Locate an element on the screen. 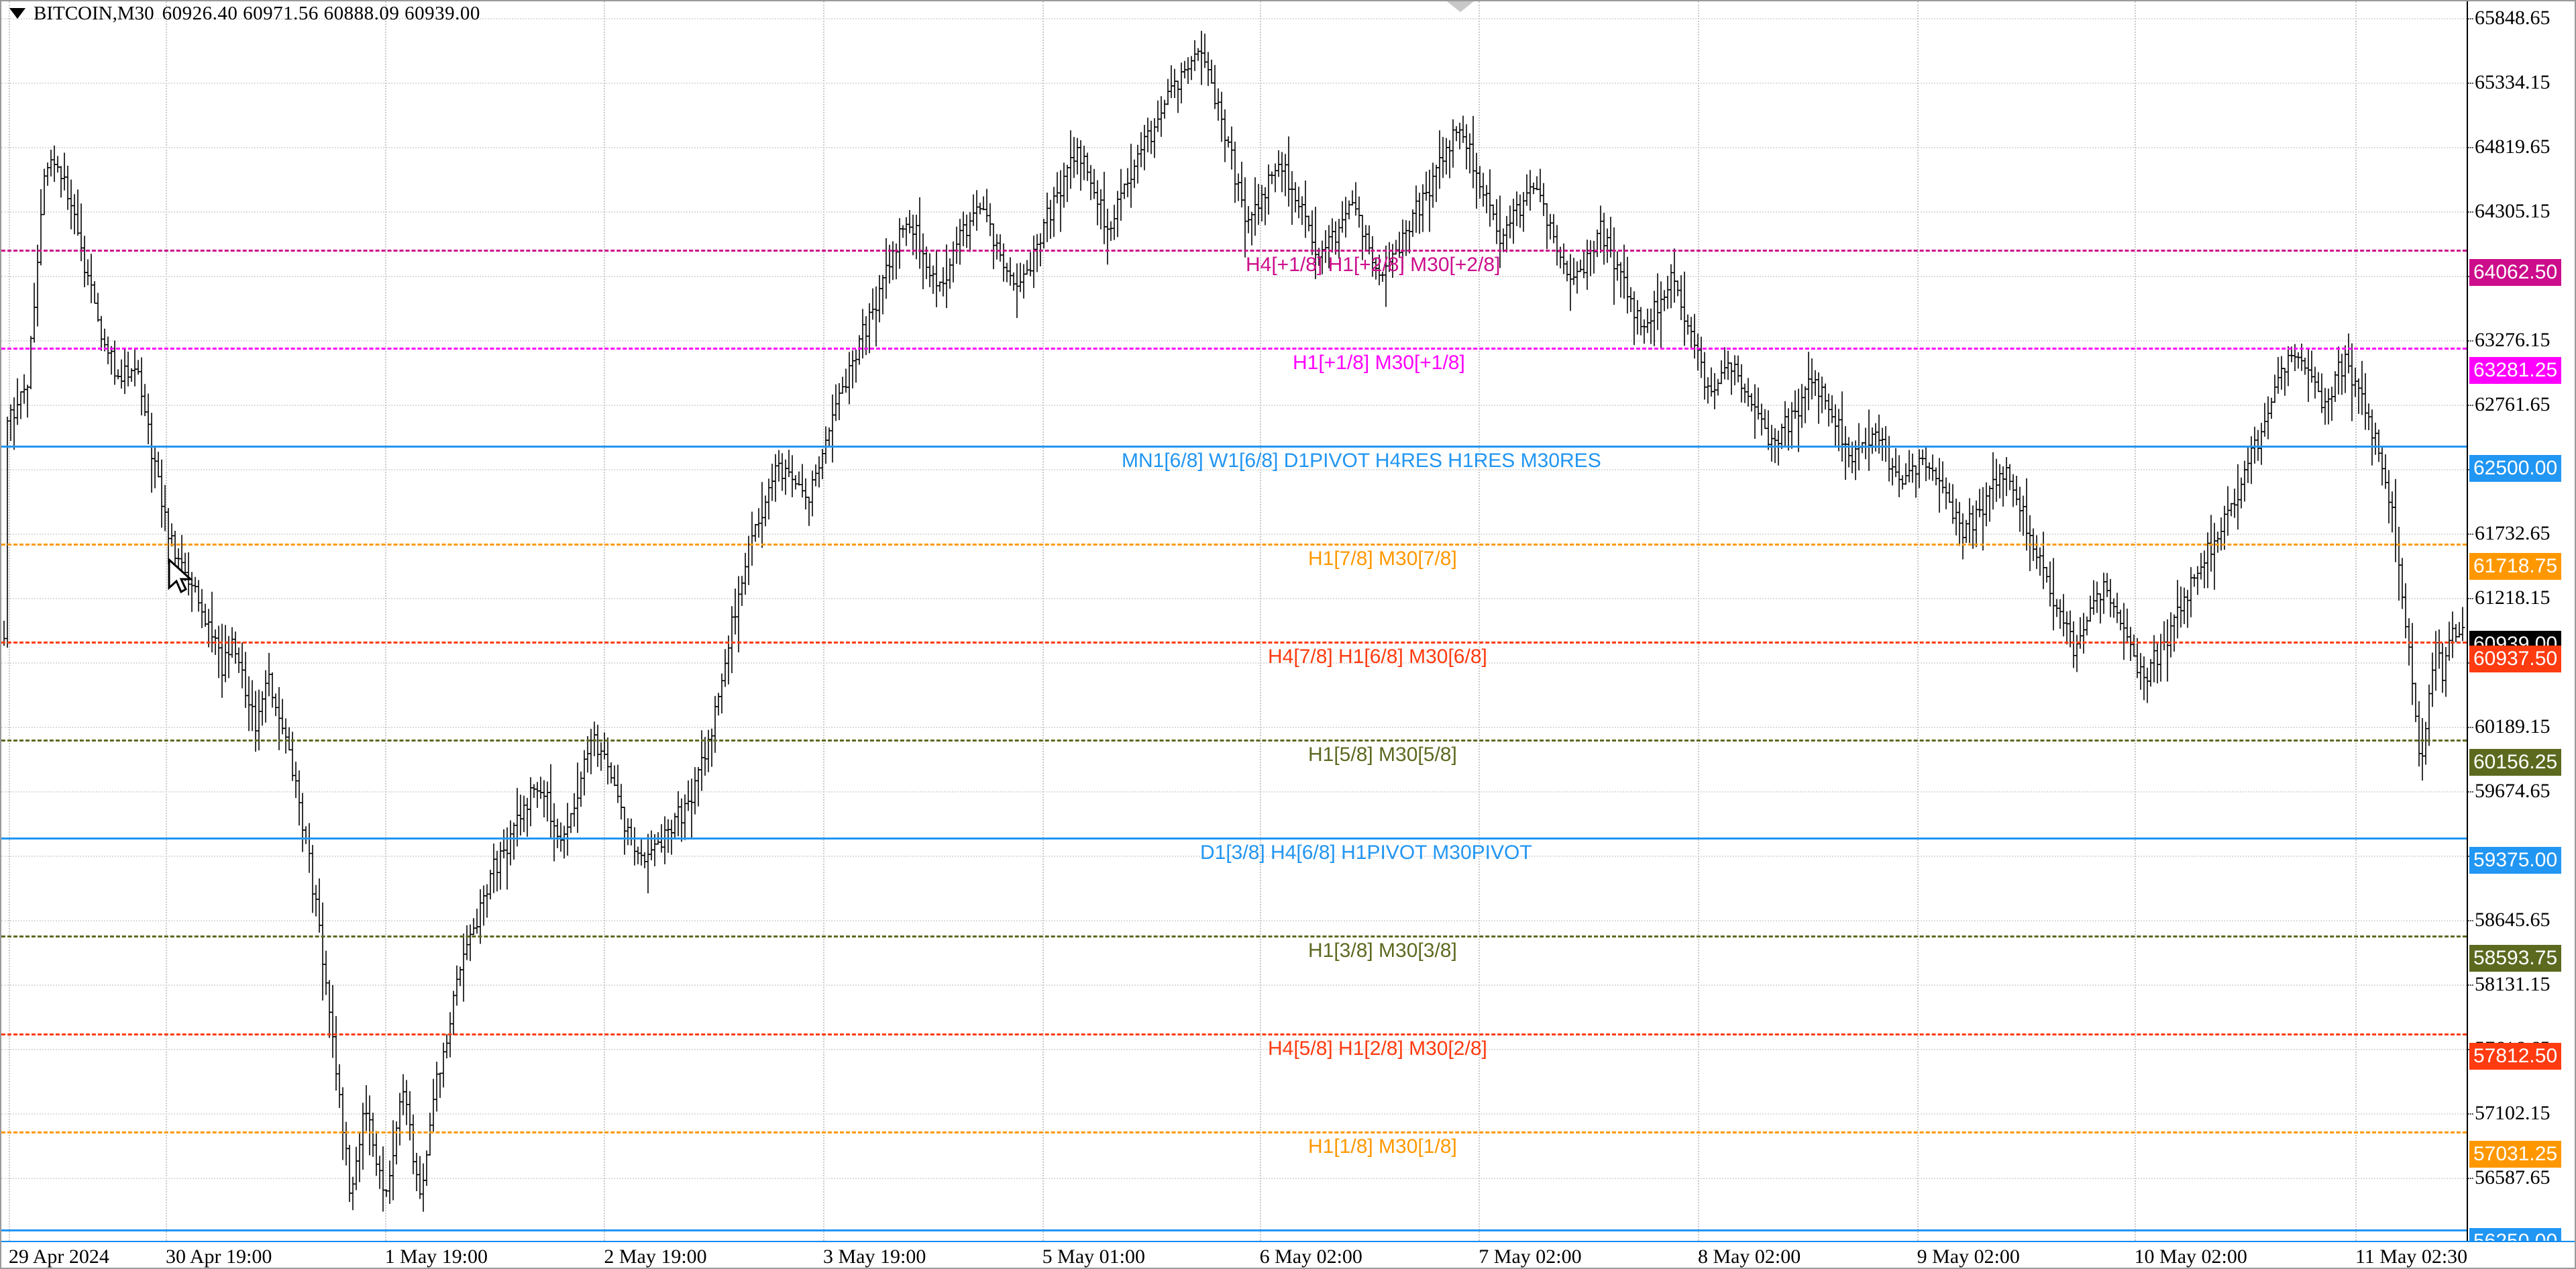 This screenshot has width=2576, height=1269. level-price-badge: 60937.50 is located at coordinates (2515, 659).